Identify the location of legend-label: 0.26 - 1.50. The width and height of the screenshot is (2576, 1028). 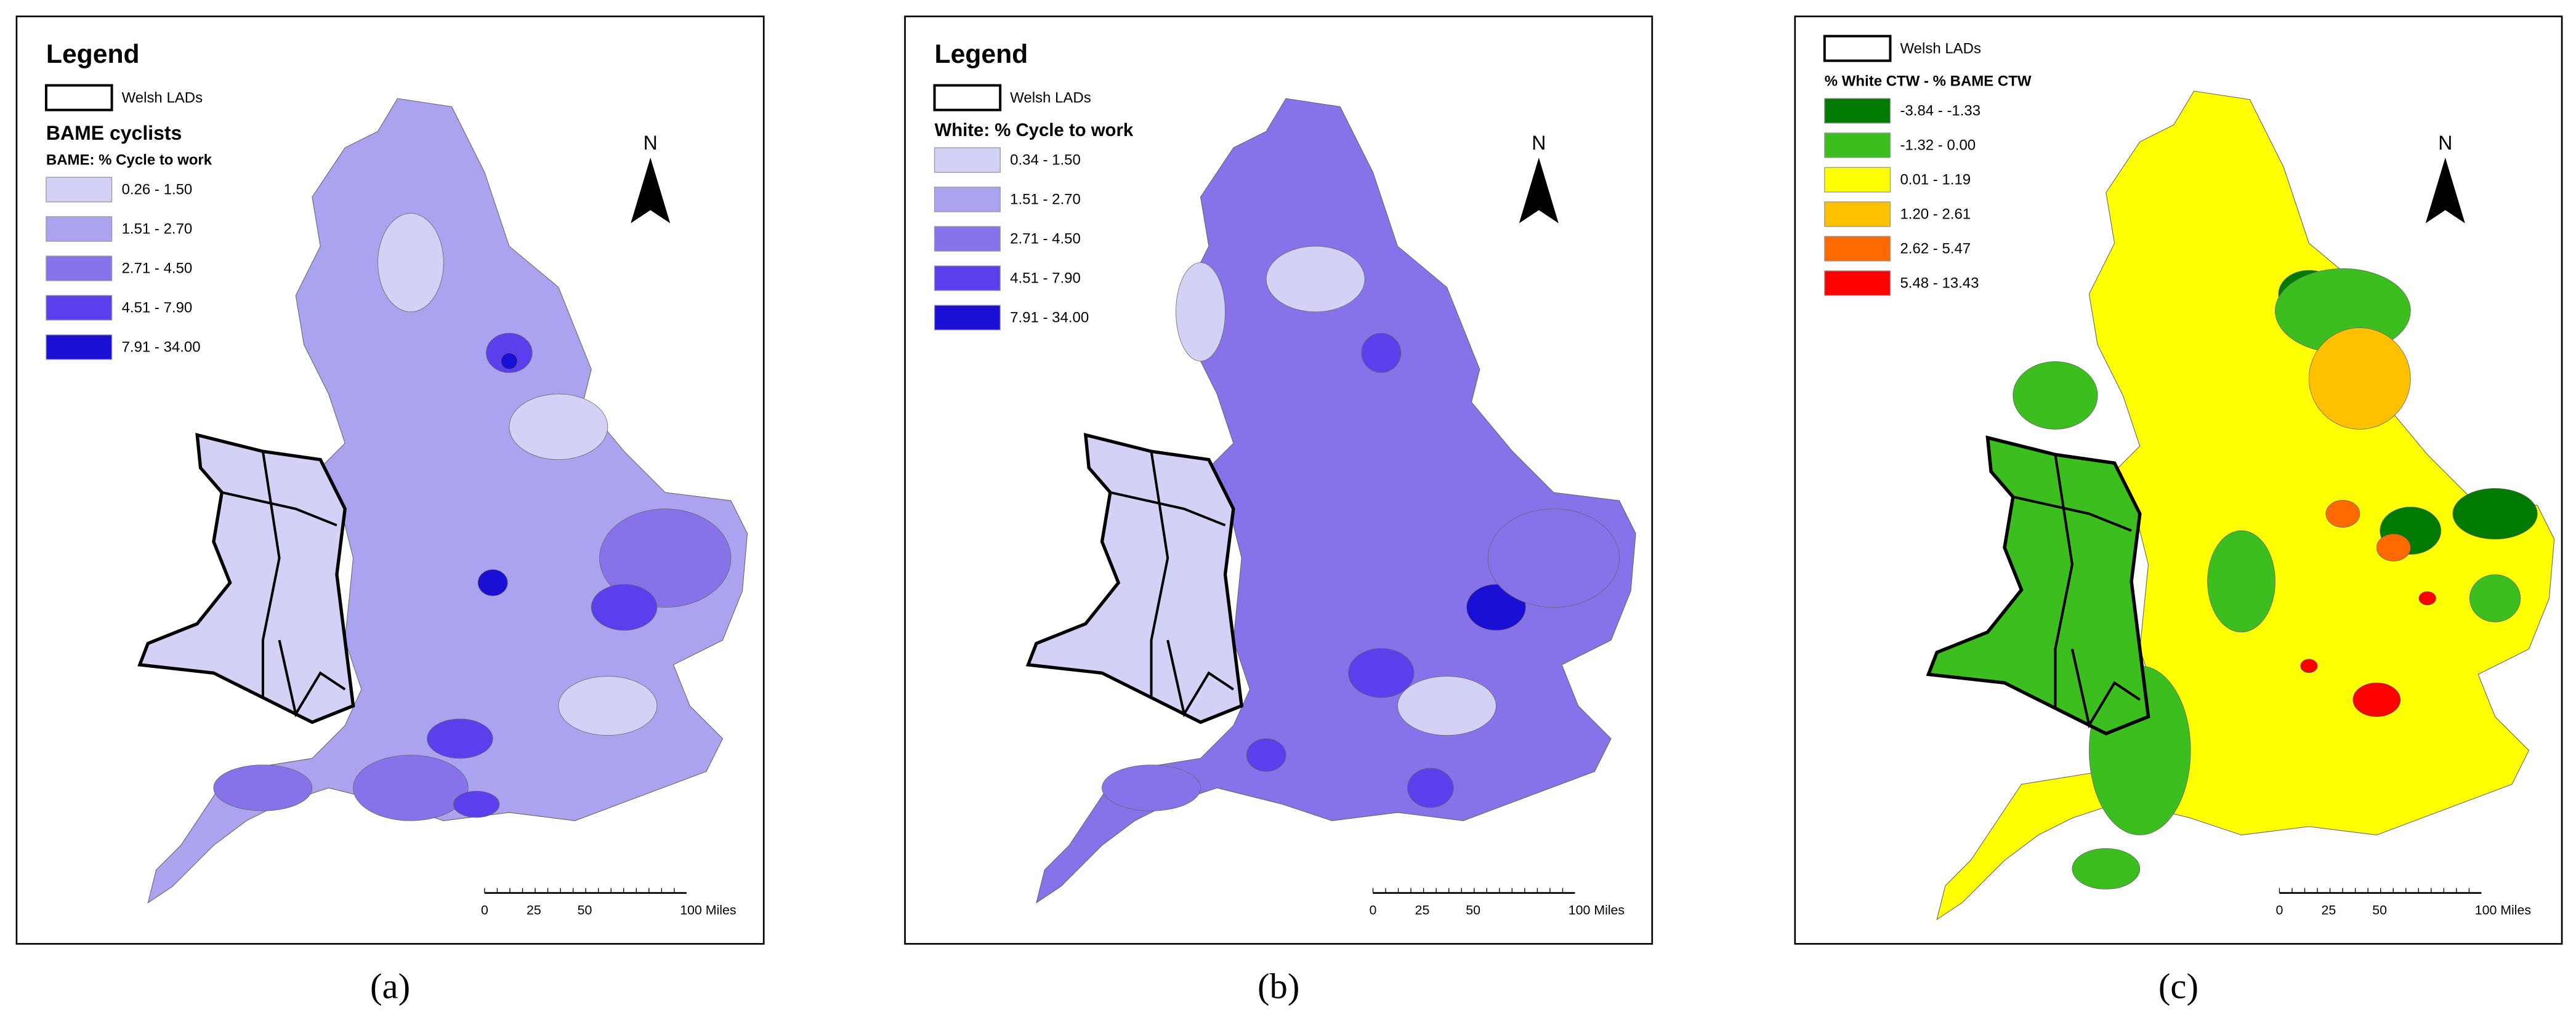
(157, 190).